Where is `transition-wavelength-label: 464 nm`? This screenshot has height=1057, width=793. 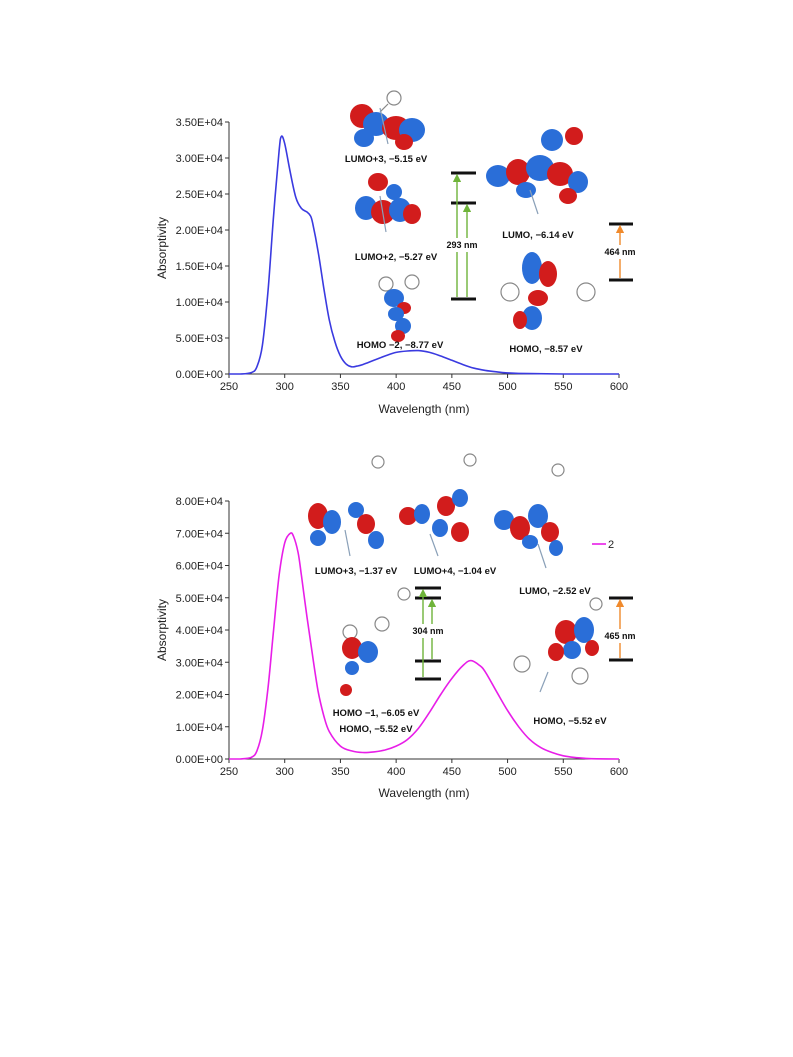
transition-wavelength-label: 464 nm is located at coordinates (619, 252).